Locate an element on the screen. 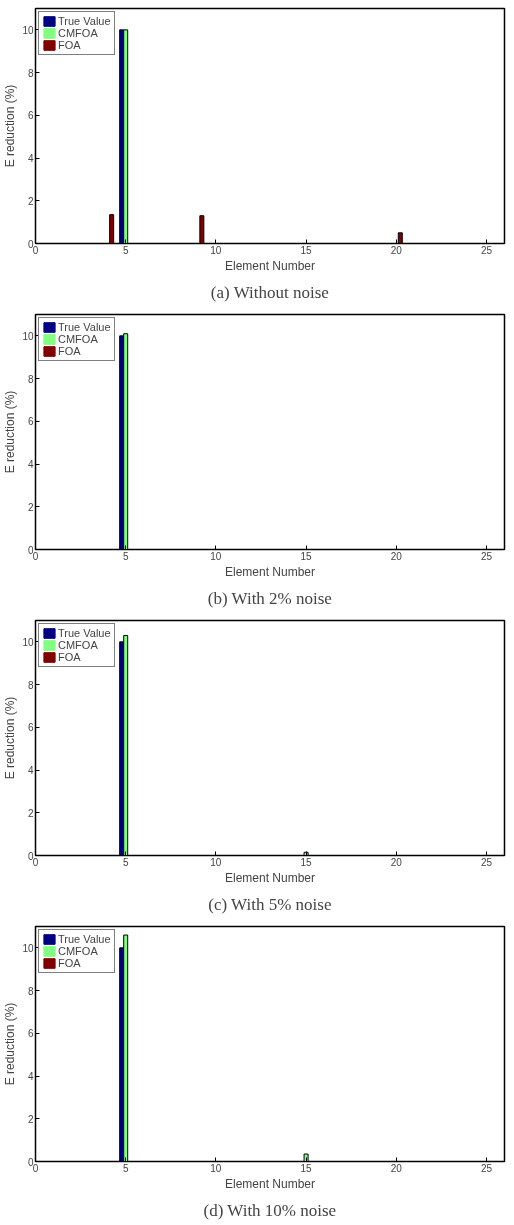 The height and width of the screenshot is (1225, 514). text: (b) With 2% noise is located at coordinates (269, 598).